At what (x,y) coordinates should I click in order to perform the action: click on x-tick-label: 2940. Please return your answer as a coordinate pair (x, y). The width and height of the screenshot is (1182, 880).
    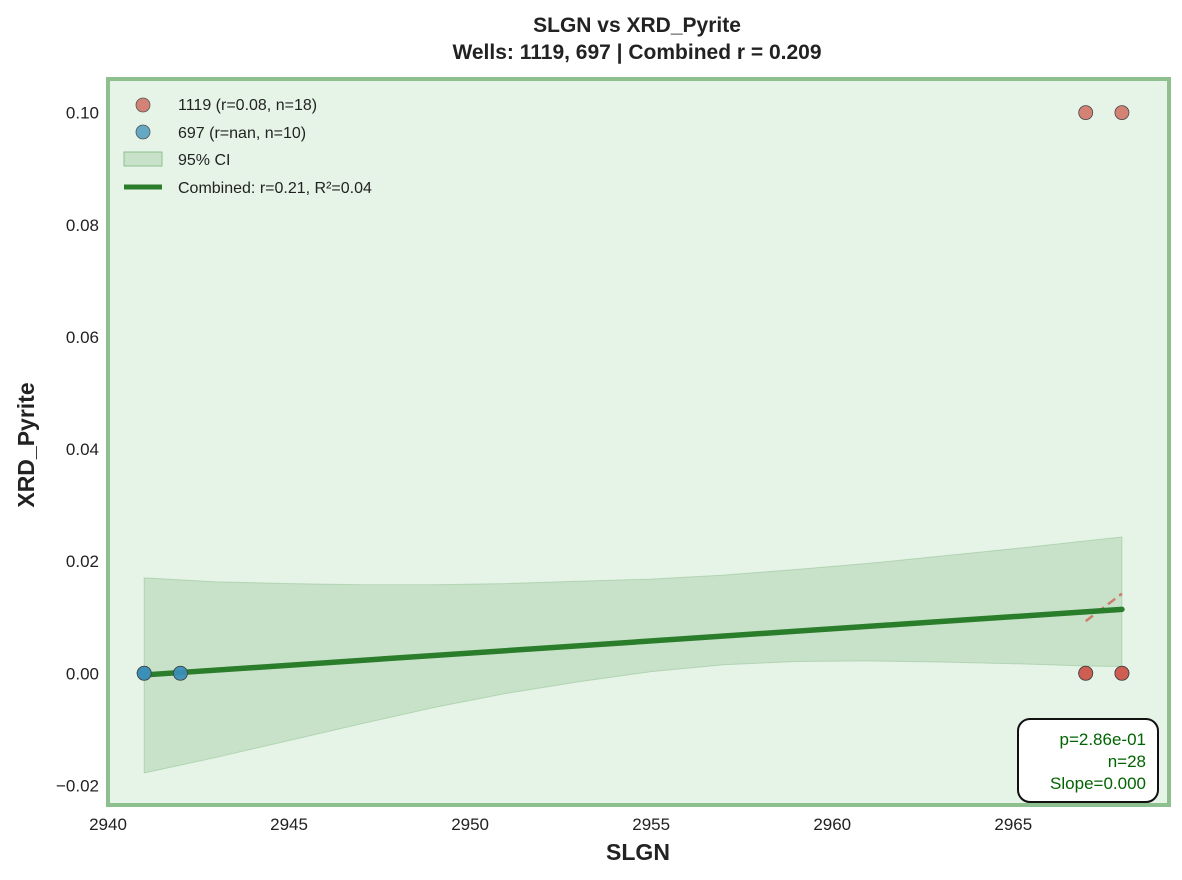
    Looking at the image, I should click on (108, 824).